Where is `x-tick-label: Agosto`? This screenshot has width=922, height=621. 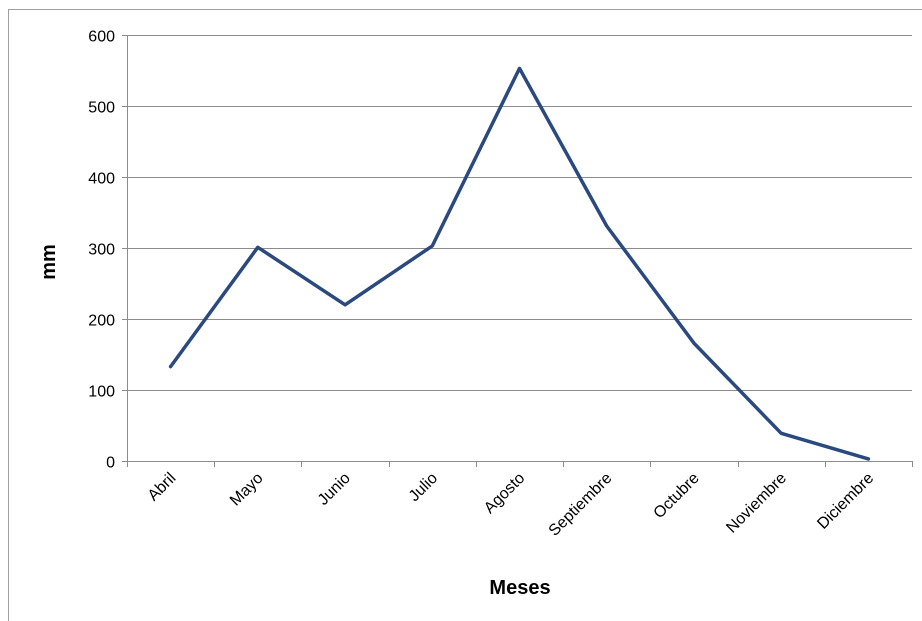 x-tick-label: Agosto is located at coordinates (504, 493).